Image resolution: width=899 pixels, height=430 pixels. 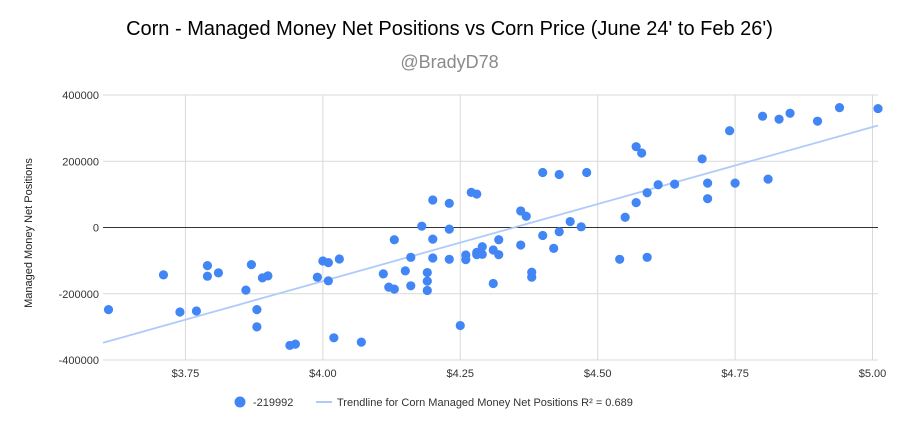 What do you see at coordinates (273, 403) in the screenshot?
I see `legend-label-series: -219992` at bounding box center [273, 403].